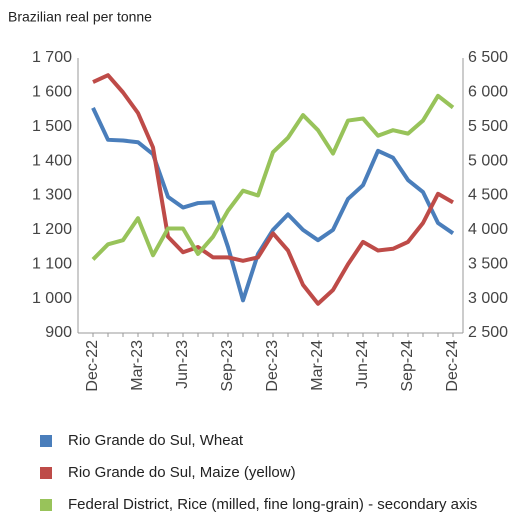 The image size is (527, 514). What do you see at coordinates (52, 92) in the screenshot?
I see `y-tick-label: 1 600` at bounding box center [52, 92].